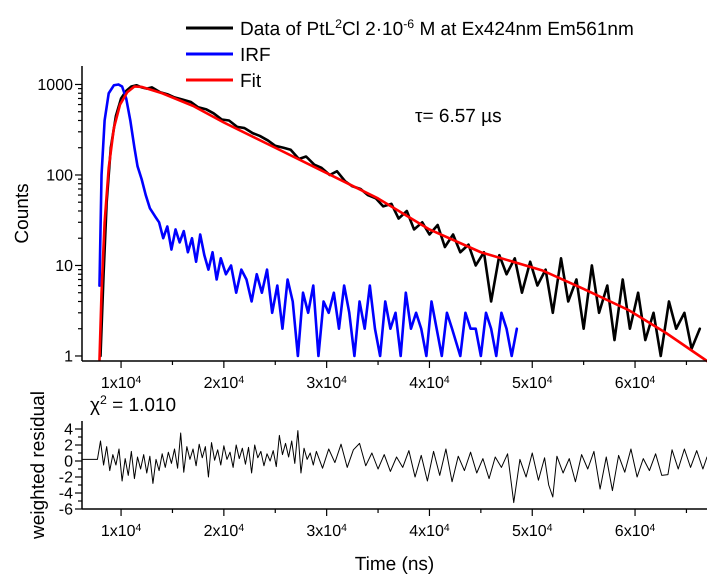 The height and width of the screenshot is (579, 707). Describe the element at coordinates (60, 175) in the screenshot. I see `y-tick-label: 100` at that location.